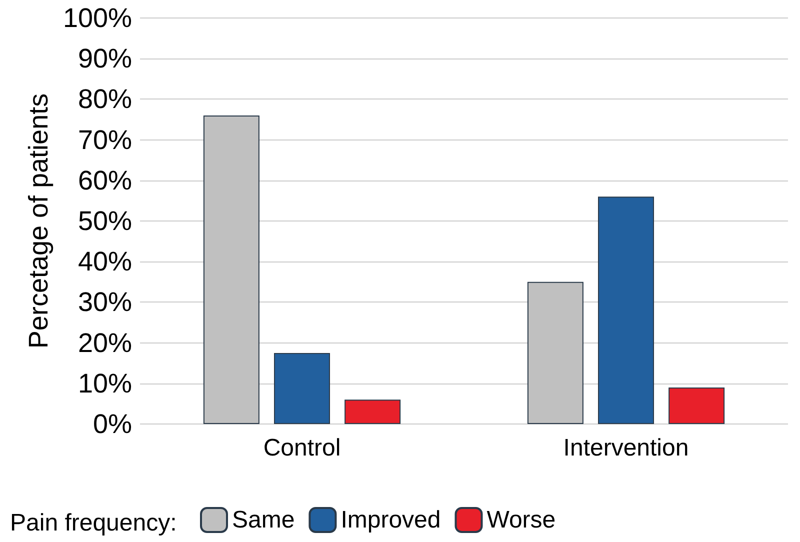 The width and height of the screenshot is (800, 542). What do you see at coordinates (626, 448) in the screenshot?
I see `x-tick-label: Intervention` at bounding box center [626, 448].